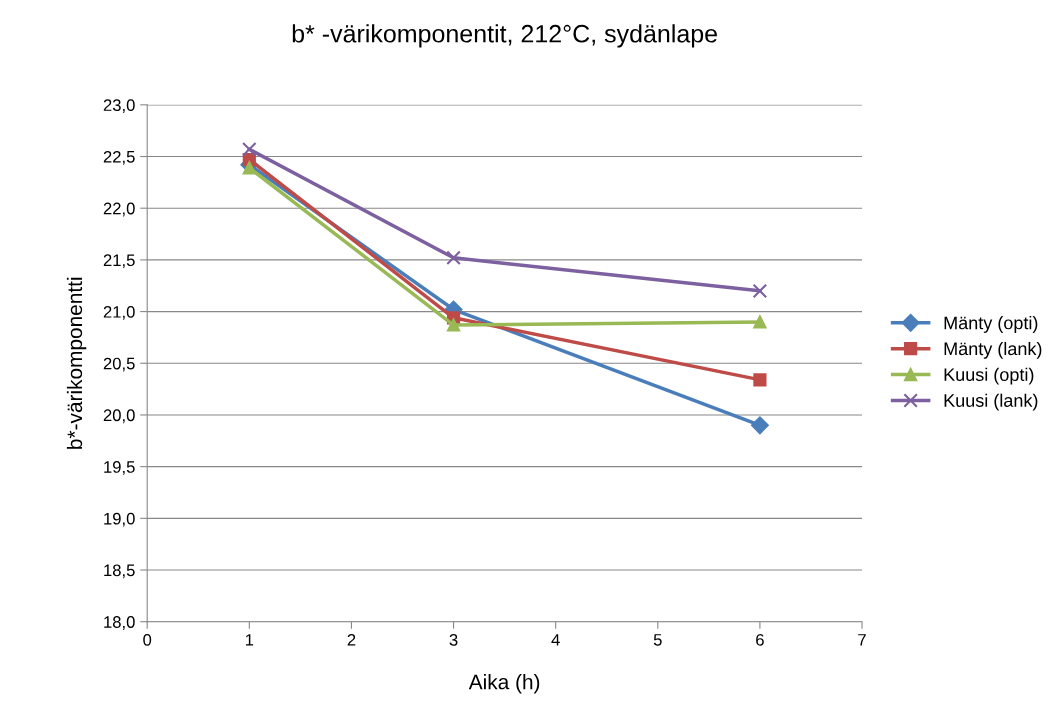 Image resolution: width=1059 pixels, height=728 pixels. What do you see at coordinates (119, 261) in the screenshot?
I see `y-tick-label: 21,5` at bounding box center [119, 261].